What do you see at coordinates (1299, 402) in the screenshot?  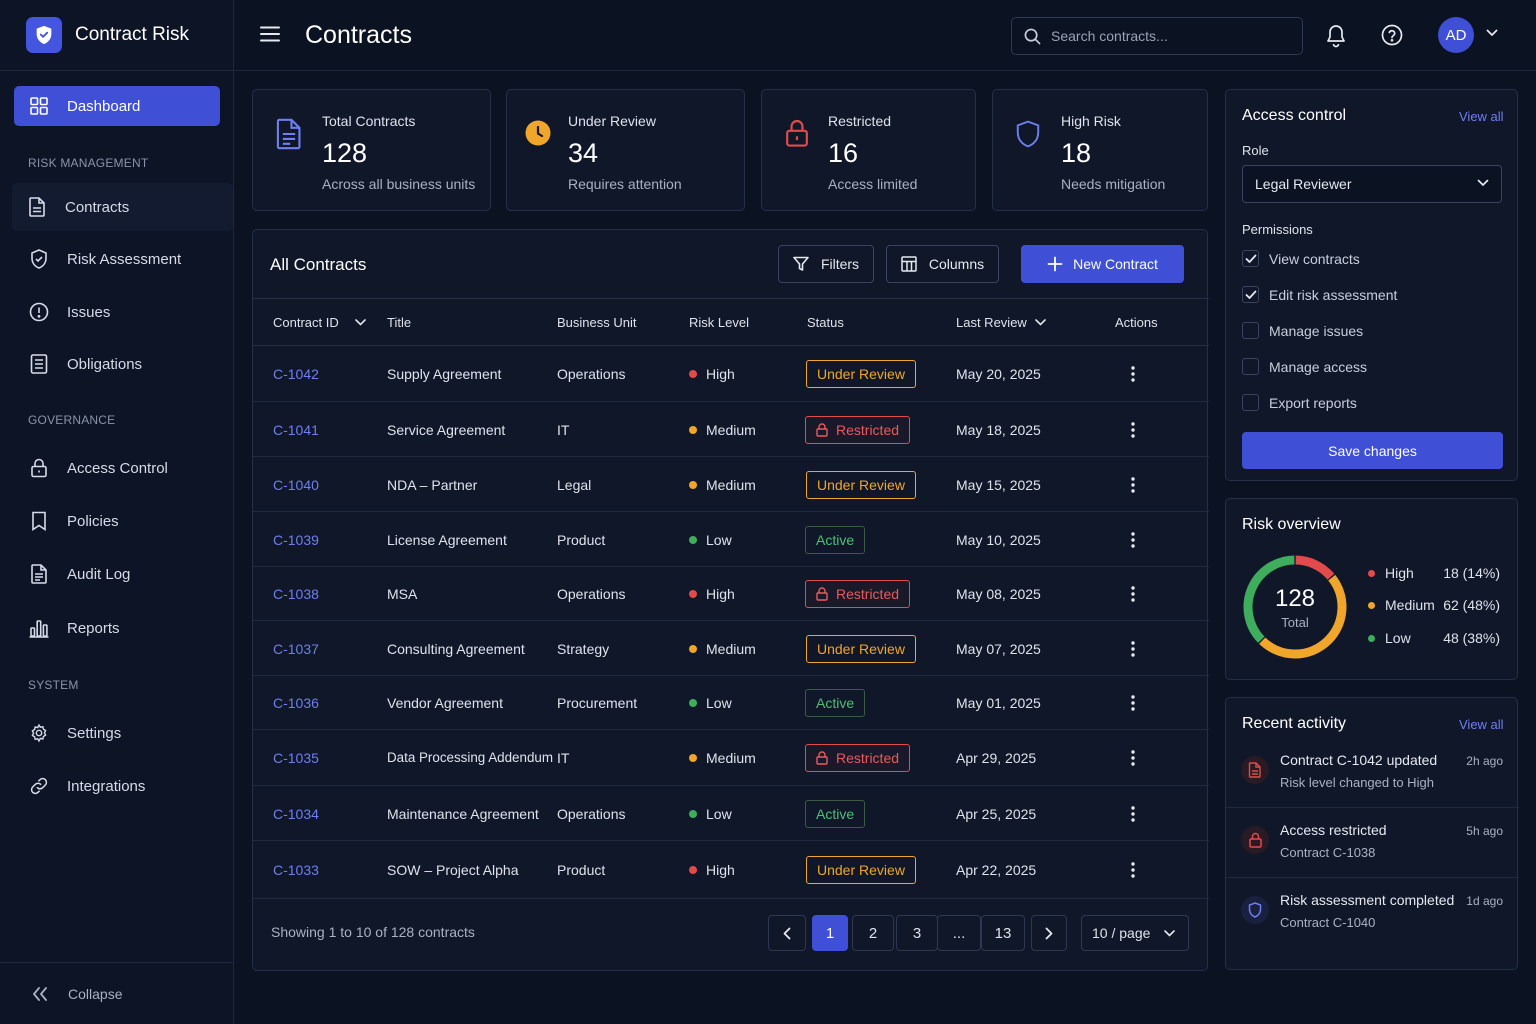 I see `permission-item: Export reports` at bounding box center [1299, 402].